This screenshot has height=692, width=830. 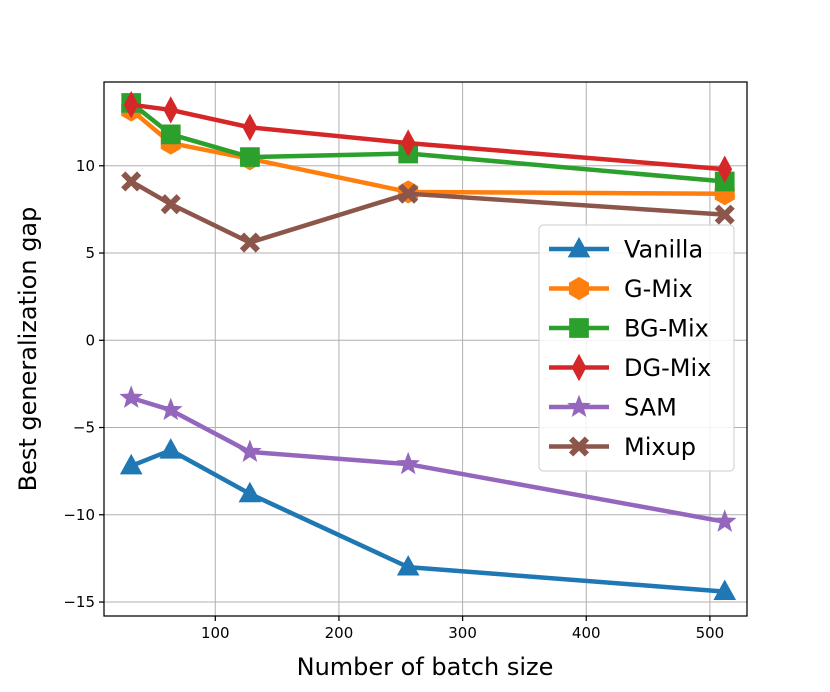 I want to click on legend-label: SAM, so click(x=650, y=408).